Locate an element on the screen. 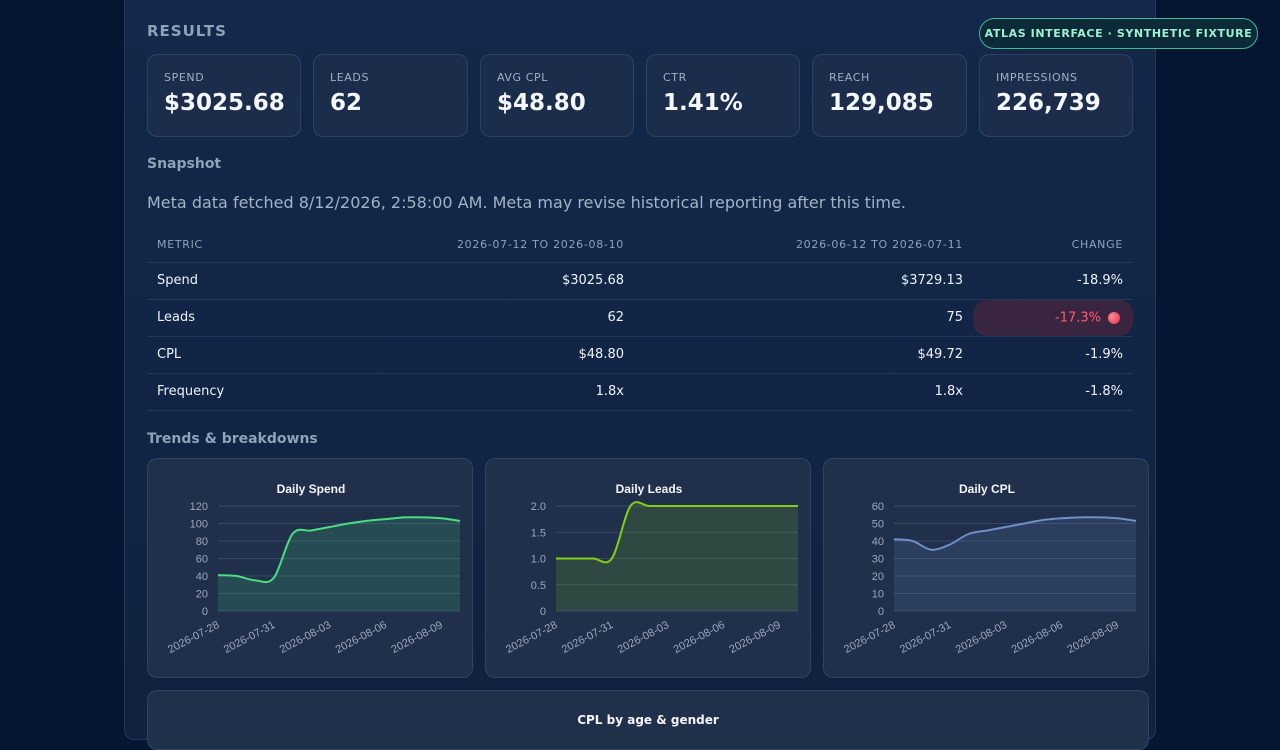 The width and height of the screenshot is (1280, 750). metric-change: -17.3% is located at coordinates (1078, 317).